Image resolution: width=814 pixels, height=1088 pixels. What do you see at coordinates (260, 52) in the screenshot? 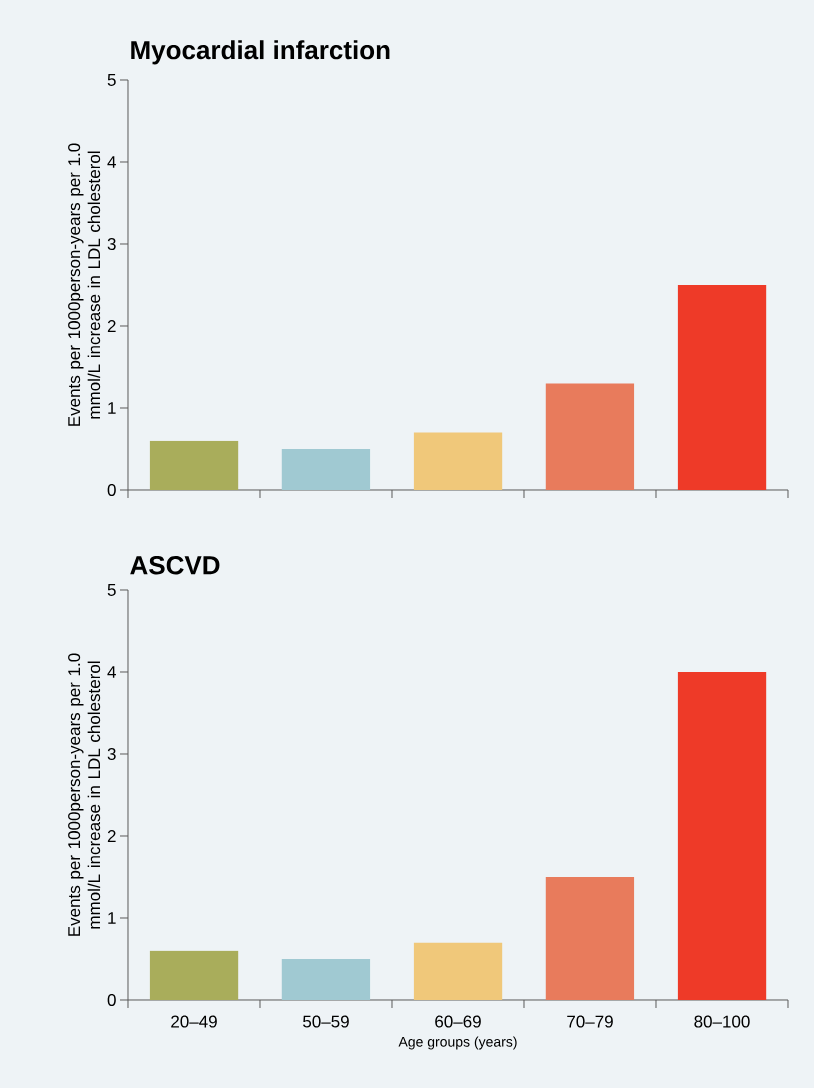
I see `chart-title: Myocardial infarction` at bounding box center [260, 52].